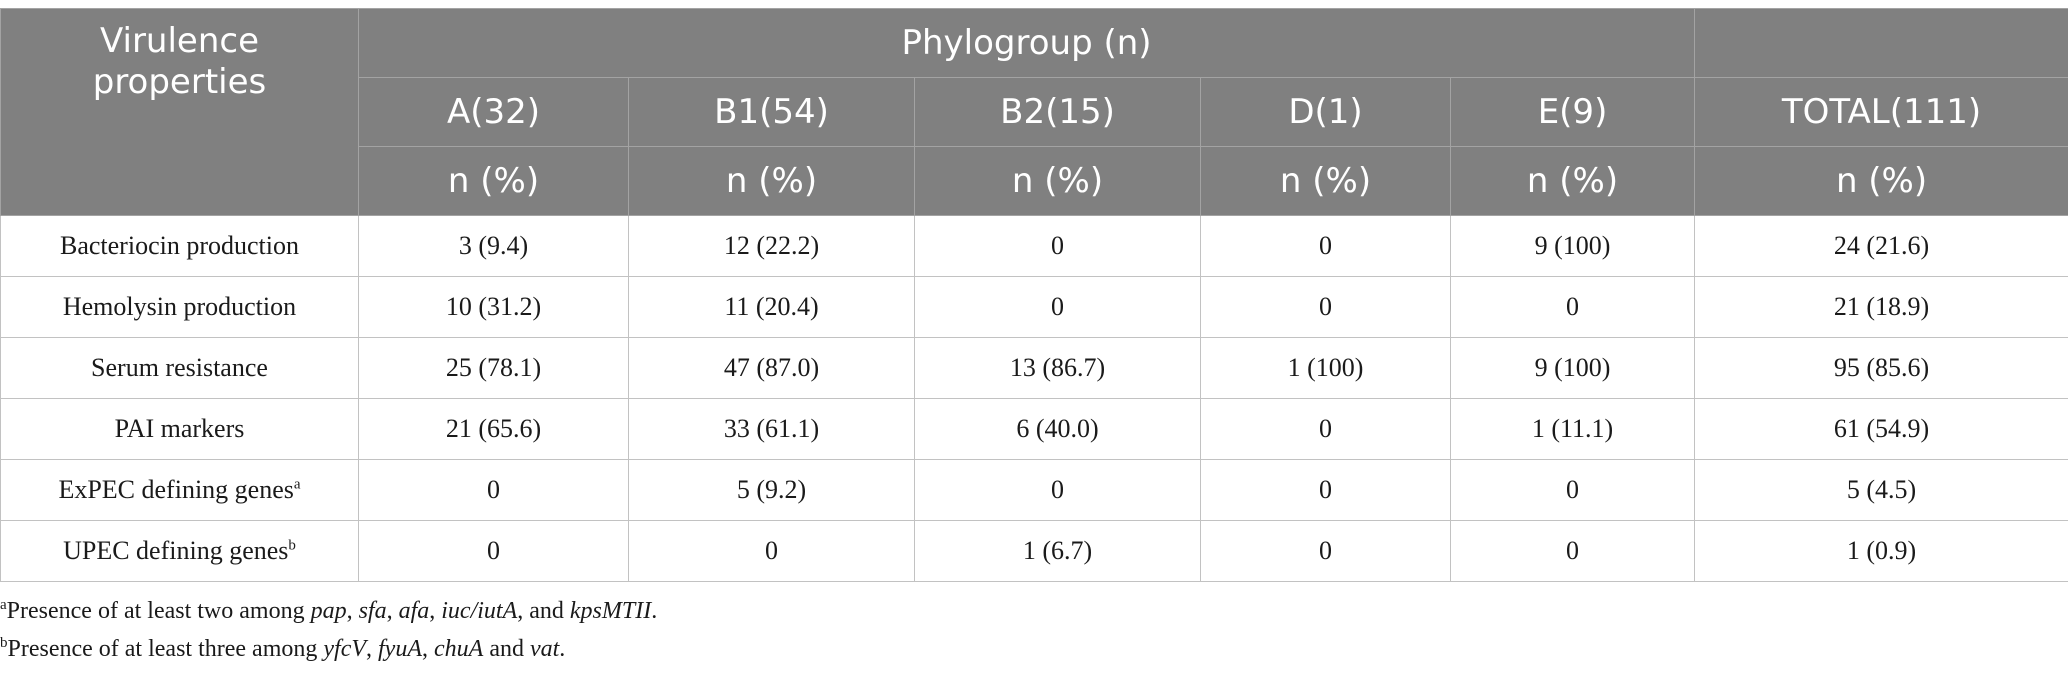  I want to click on corner-label-line1: Virulence, so click(179, 41).